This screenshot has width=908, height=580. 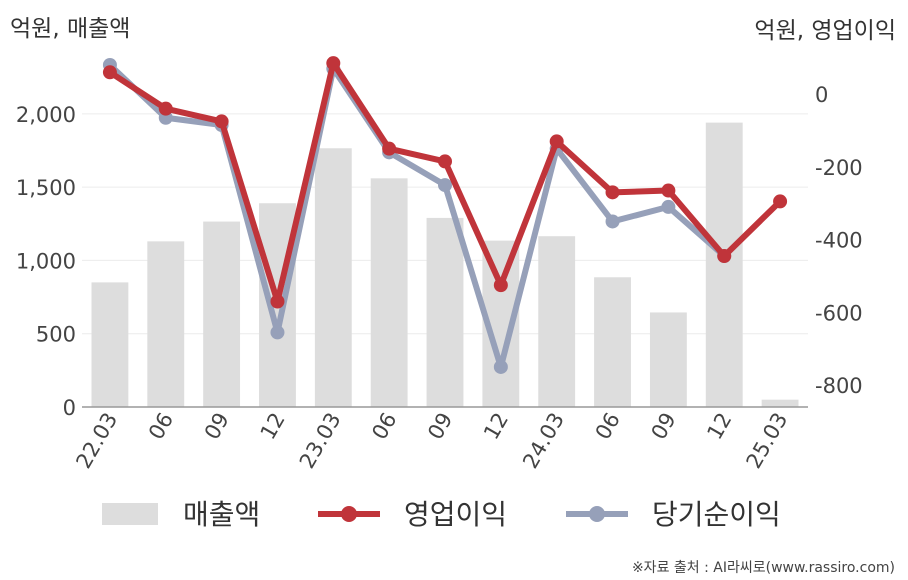 I want to click on legend-label-revenue: 매출액, so click(x=221, y=514).